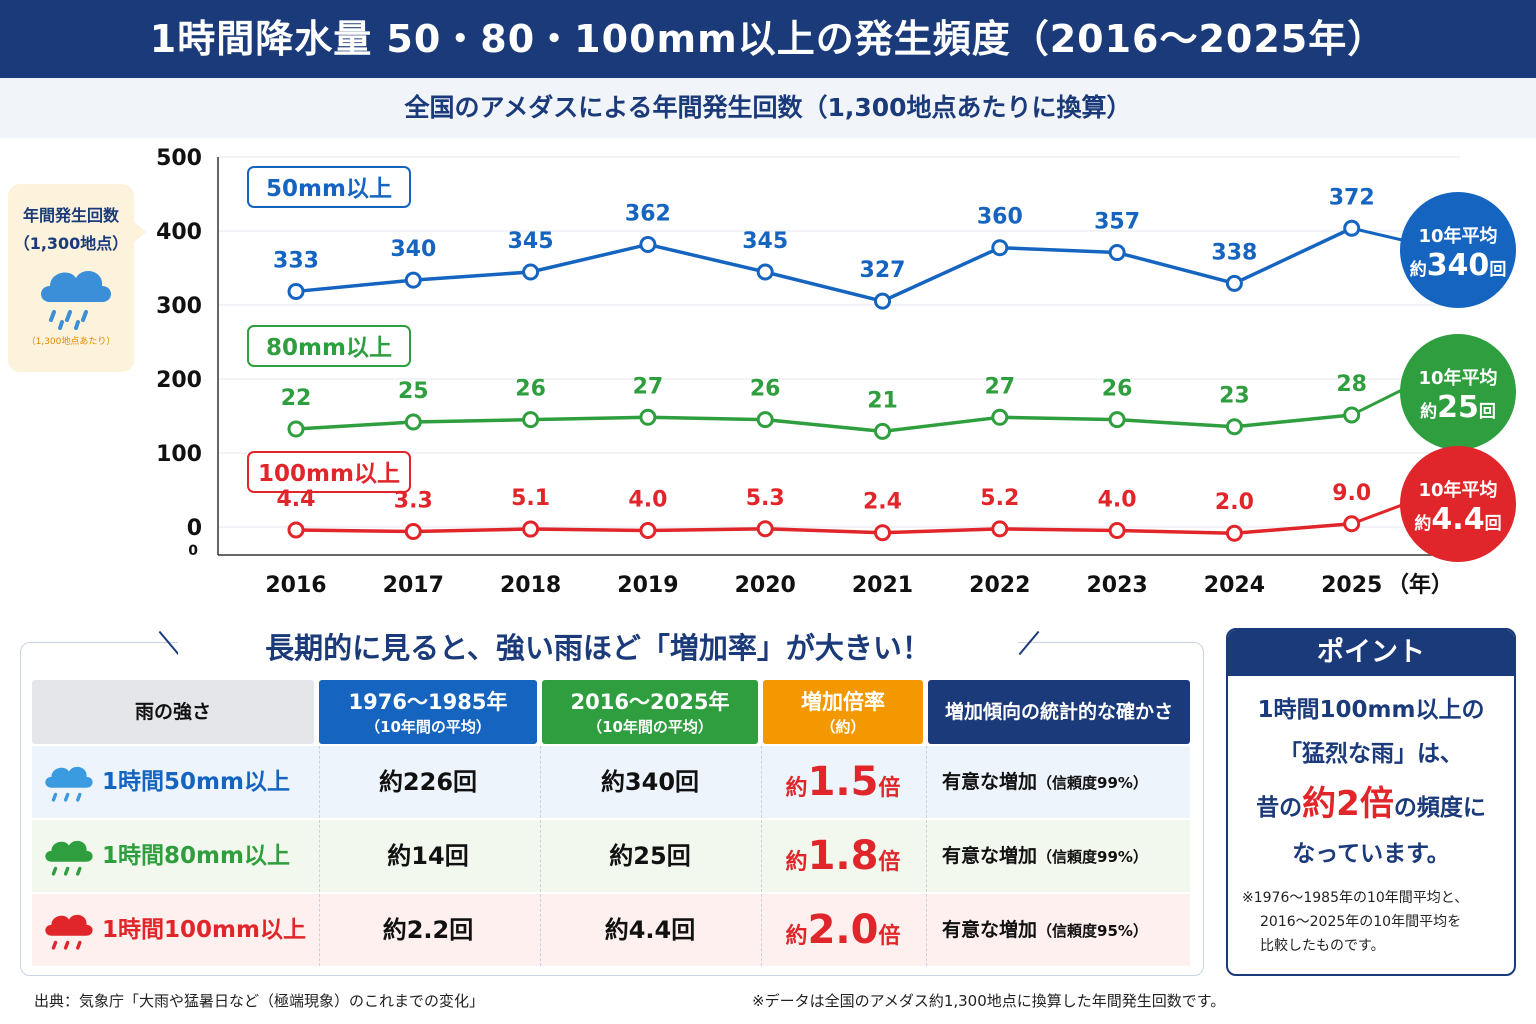 This screenshot has width=1536, height=1024. What do you see at coordinates (71, 243) in the screenshot?
I see `unit-sublabel: （1,300地点）` at bounding box center [71, 243].